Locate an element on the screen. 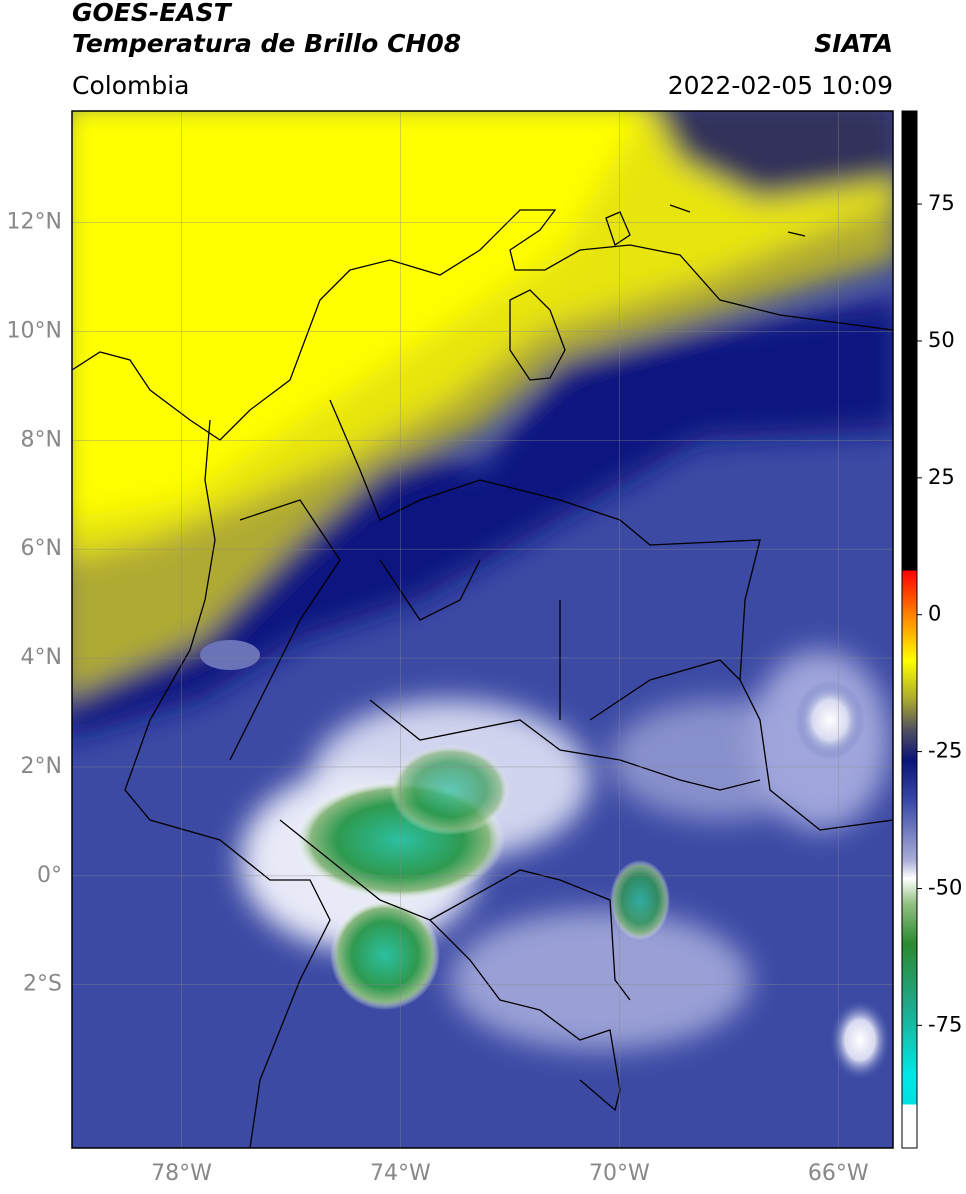  colorbar-label: -50 is located at coordinates (945, 887).